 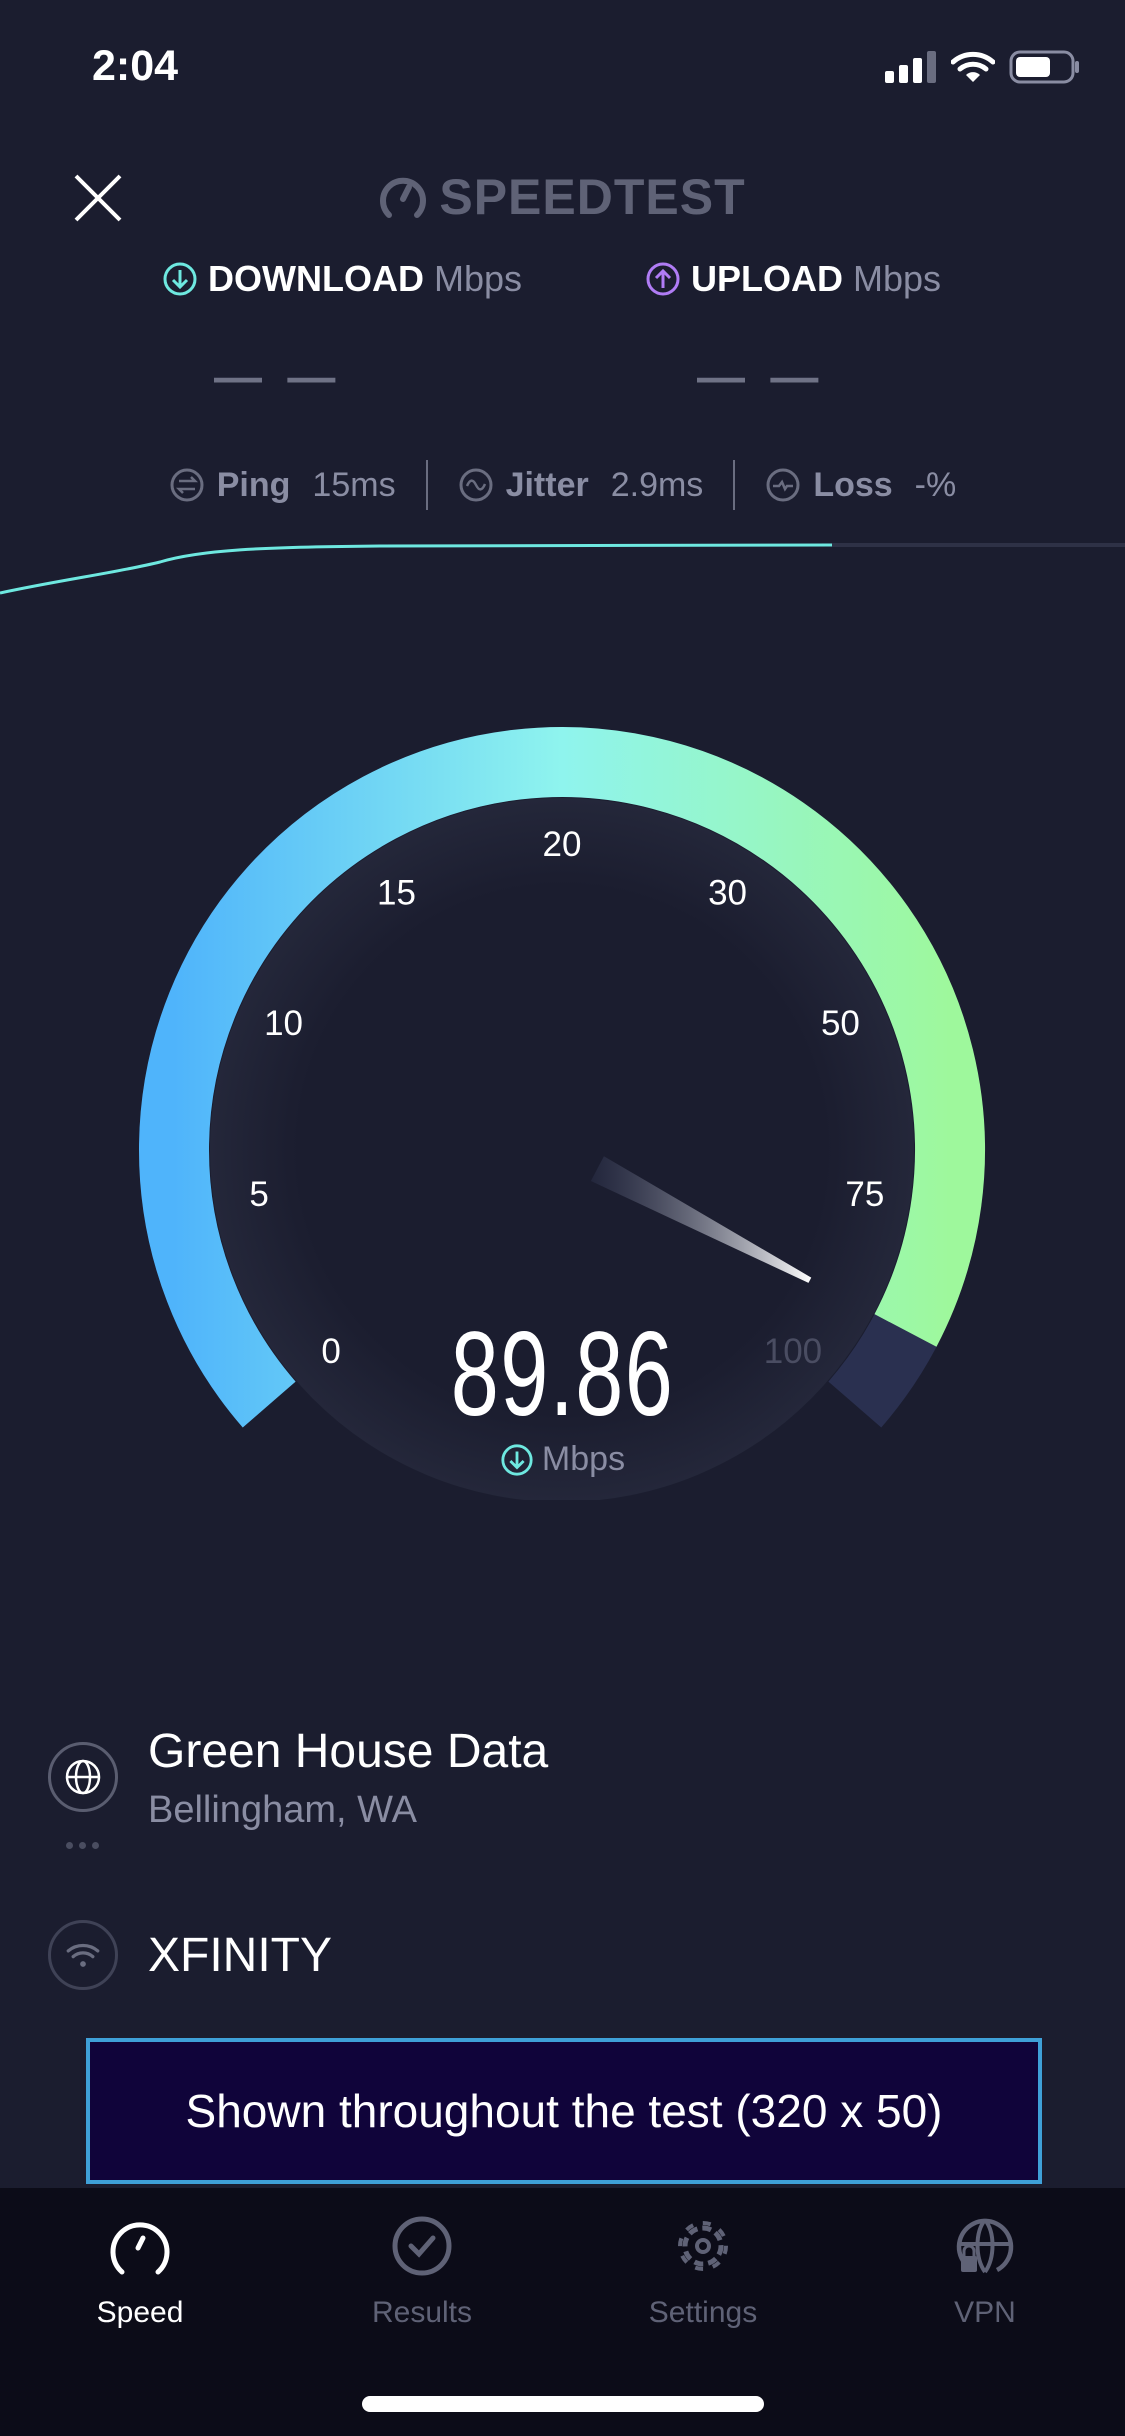 What do you see at coordinates (783, 485) in the screenshot?
I see `loss-icon` at bounding box center [783, 485].